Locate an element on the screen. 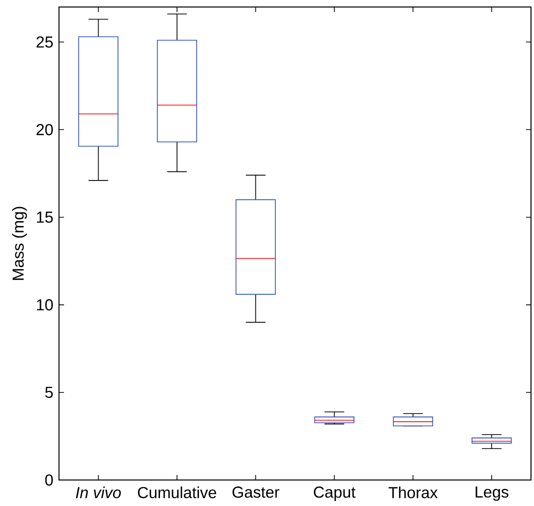 The width and height of the screenshot is (534, 506). y-tick-label: 0 is located at coordinates (49, 480).